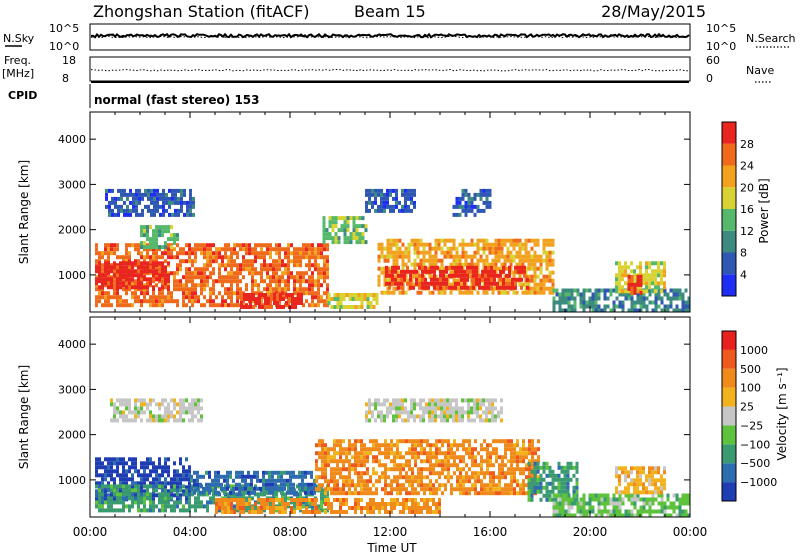  I want to click on nsky-left-tick-bottom: 10^0, so click(64, 46).